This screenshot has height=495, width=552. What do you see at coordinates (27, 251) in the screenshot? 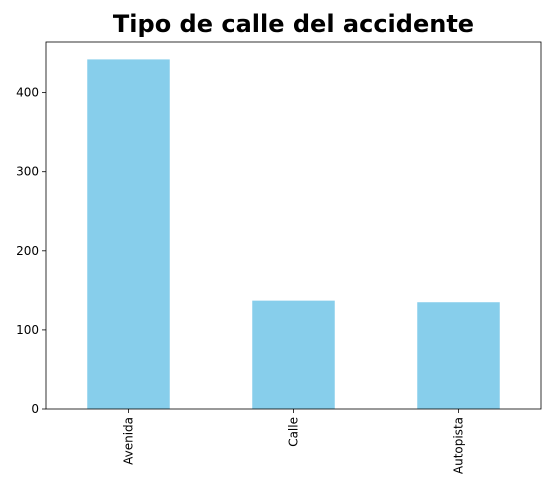
I see `y-tick-label: 200` at bounding box center [27, 251].